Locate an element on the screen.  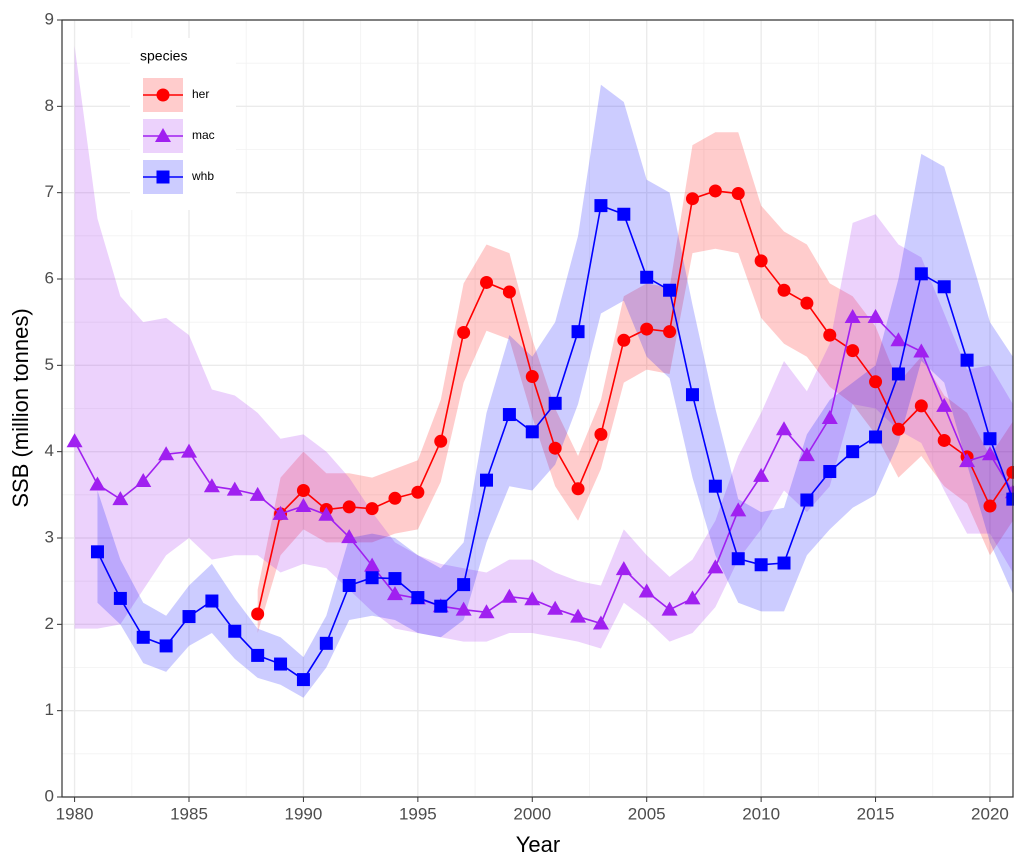
y-tick-label: 5 is located at coordinates (49, 364).